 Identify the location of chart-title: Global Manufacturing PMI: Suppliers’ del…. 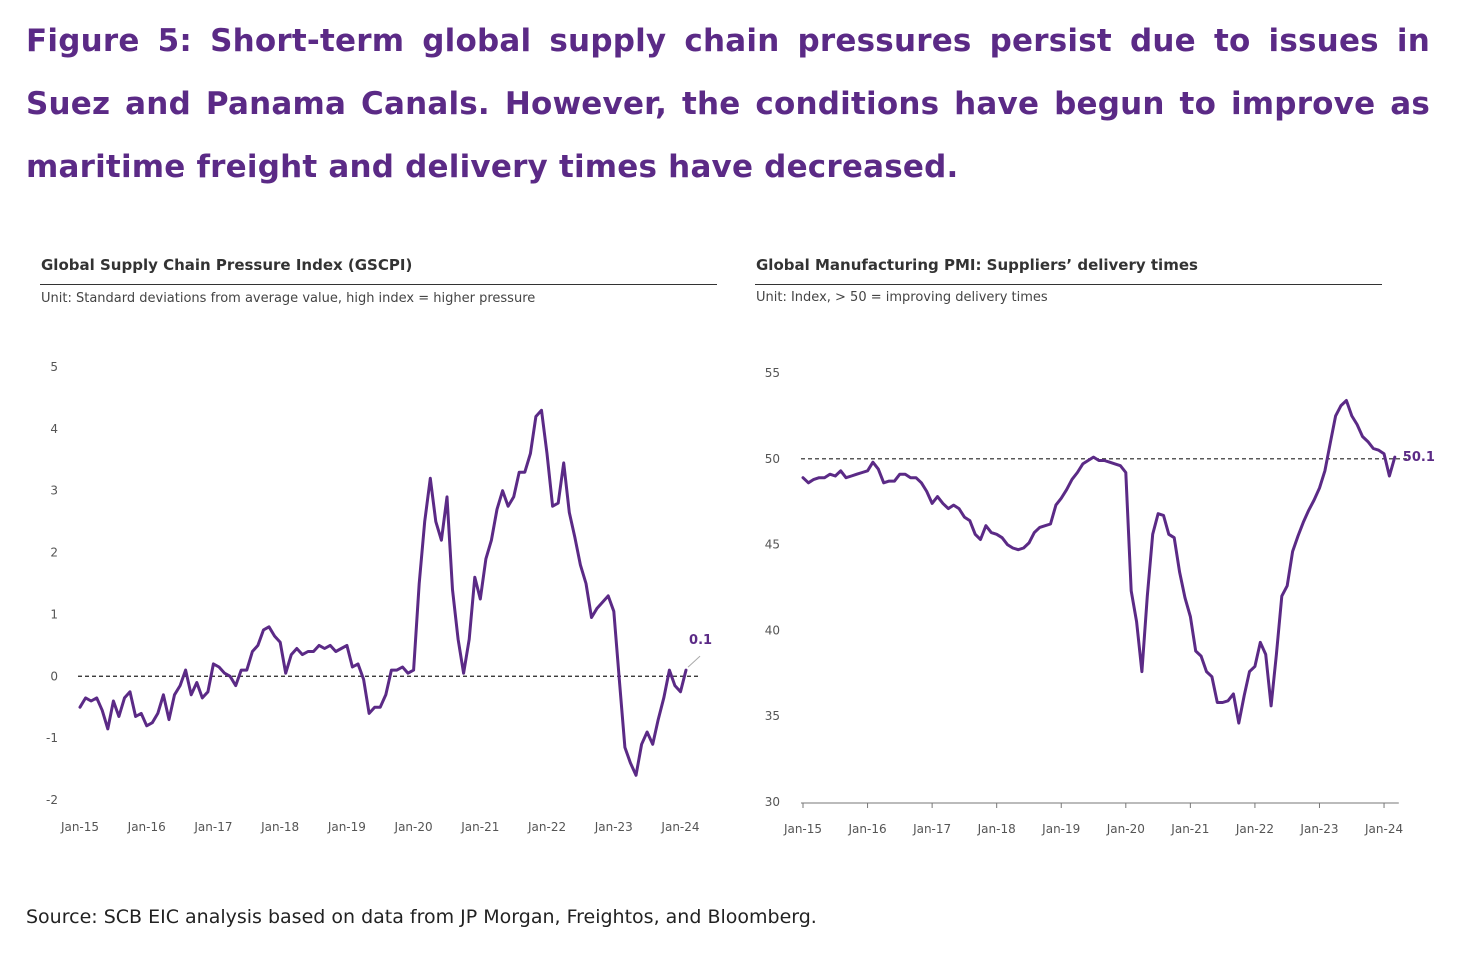
(977, 265).